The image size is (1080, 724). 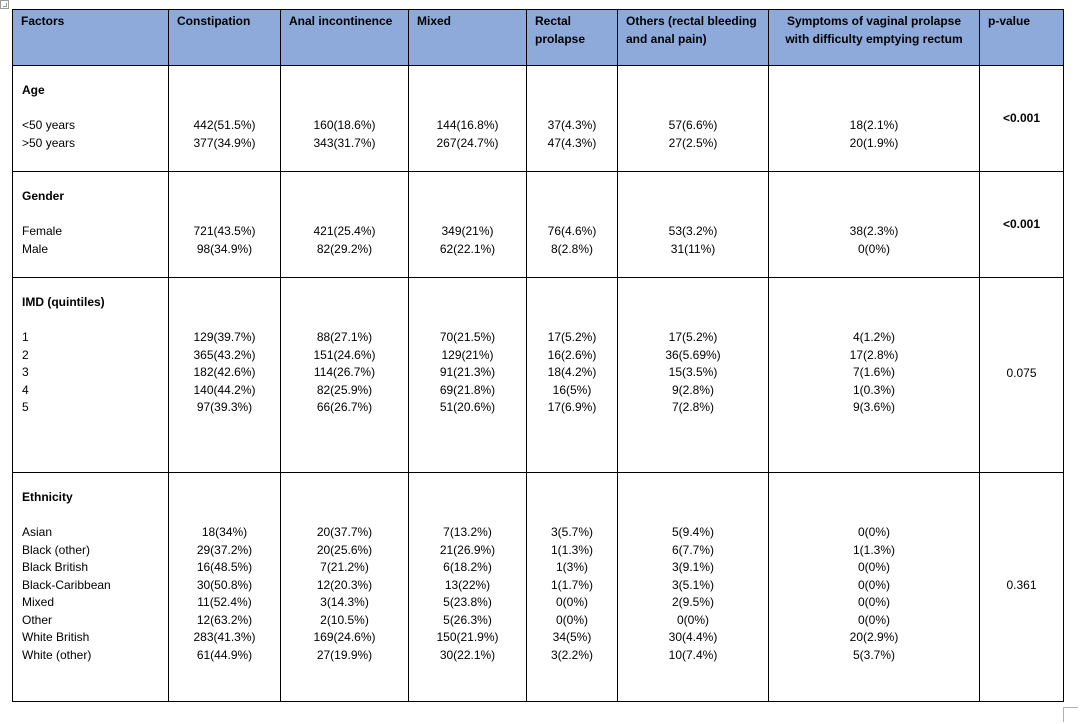 What do you see at coordinates (49, 125) in the screenshot?
I see `category-label: <50 years` at bounding box center [49, 125].